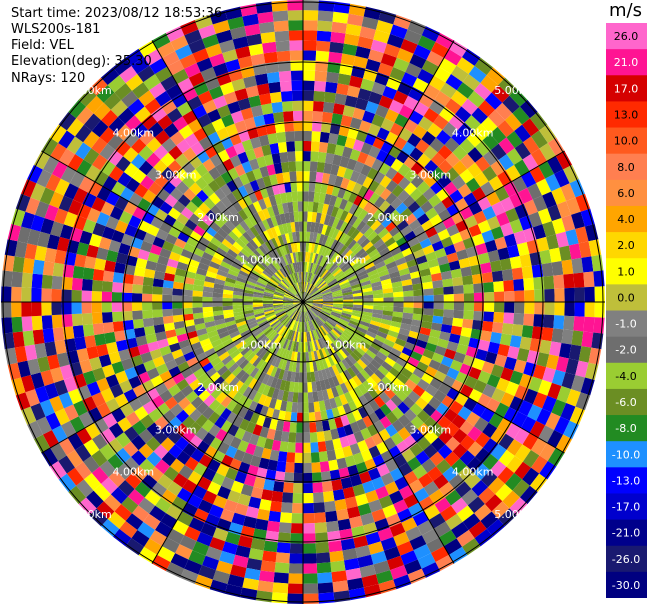 This screenshot has width=647, height=607. Describe the element at coordinates (117, 13) in the screenshot. I see `start-time-label: Start time: 2023/08/12 18:53:36` at that location.